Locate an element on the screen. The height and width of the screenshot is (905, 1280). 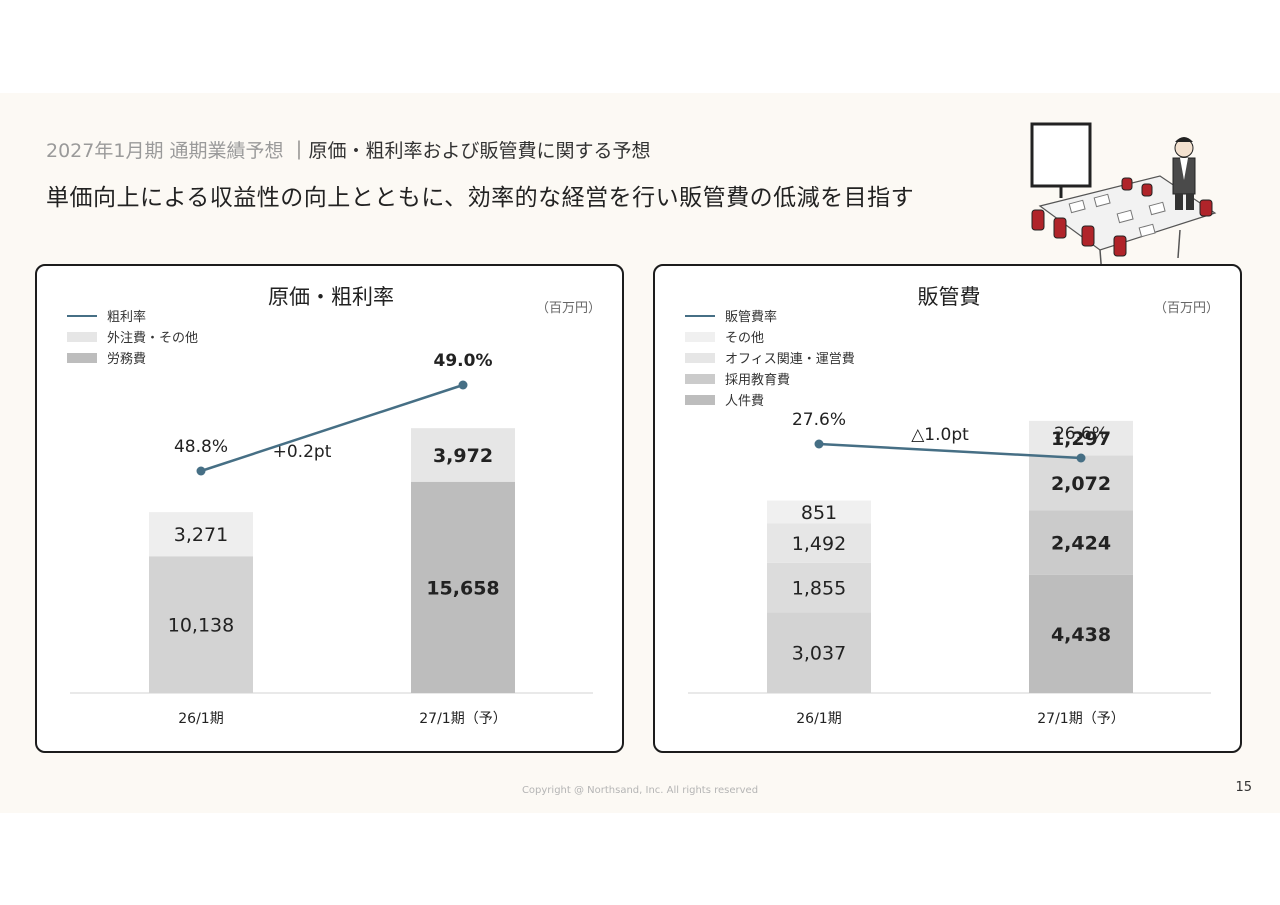
bar-value-label: 1,855 is located at coordinates (819, 589).